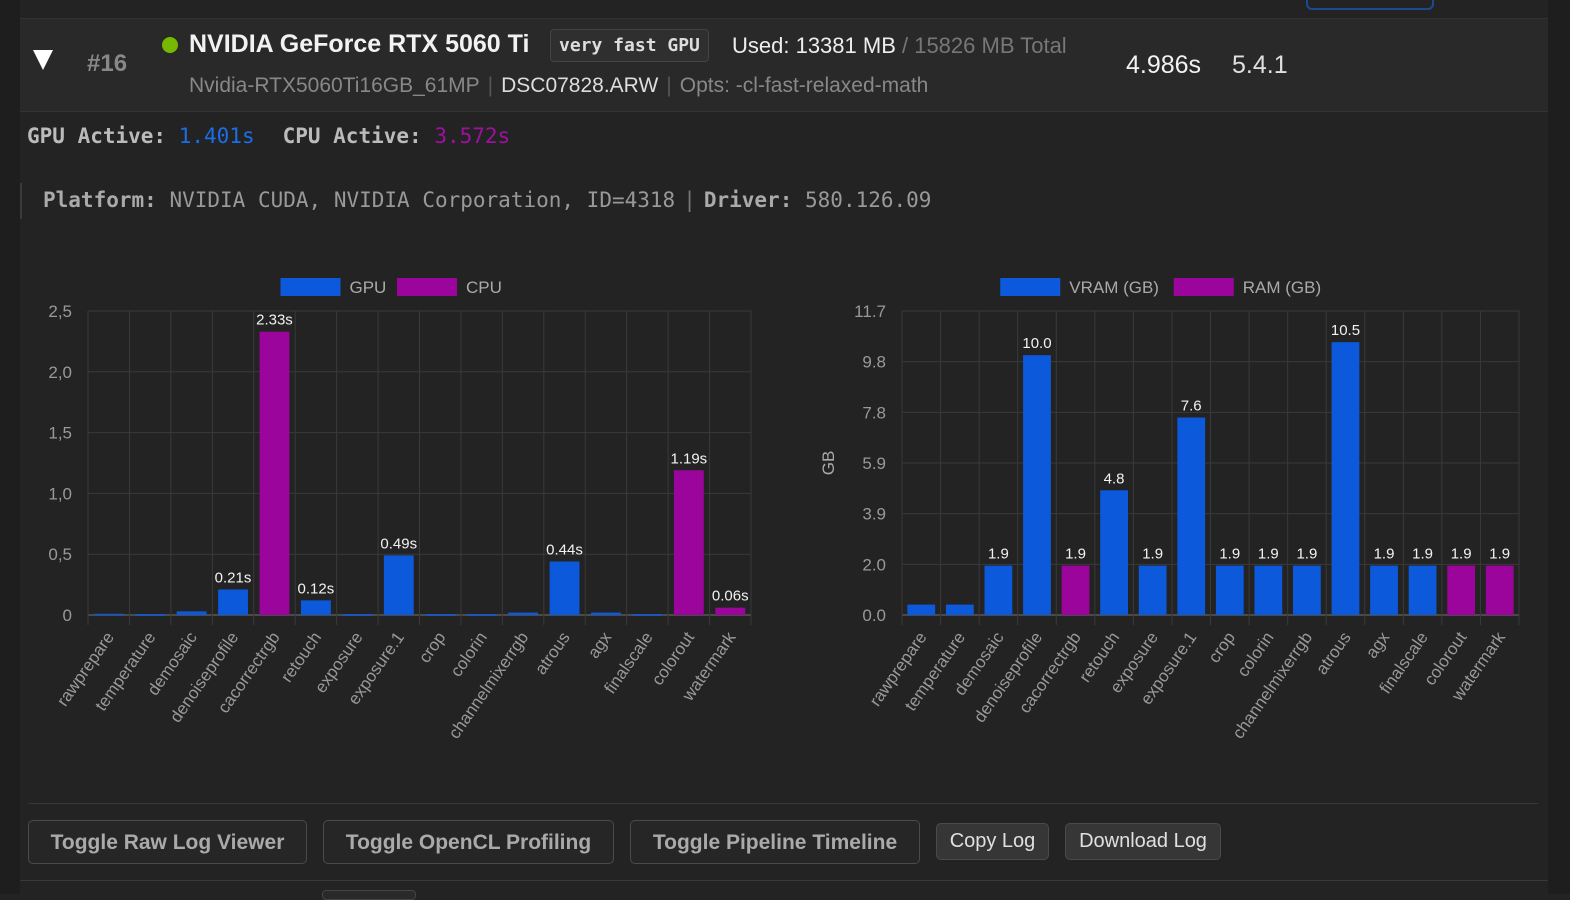  Describe the element at coordinates (784, 65) in the screenshot. I see `result-row-header` at that location.